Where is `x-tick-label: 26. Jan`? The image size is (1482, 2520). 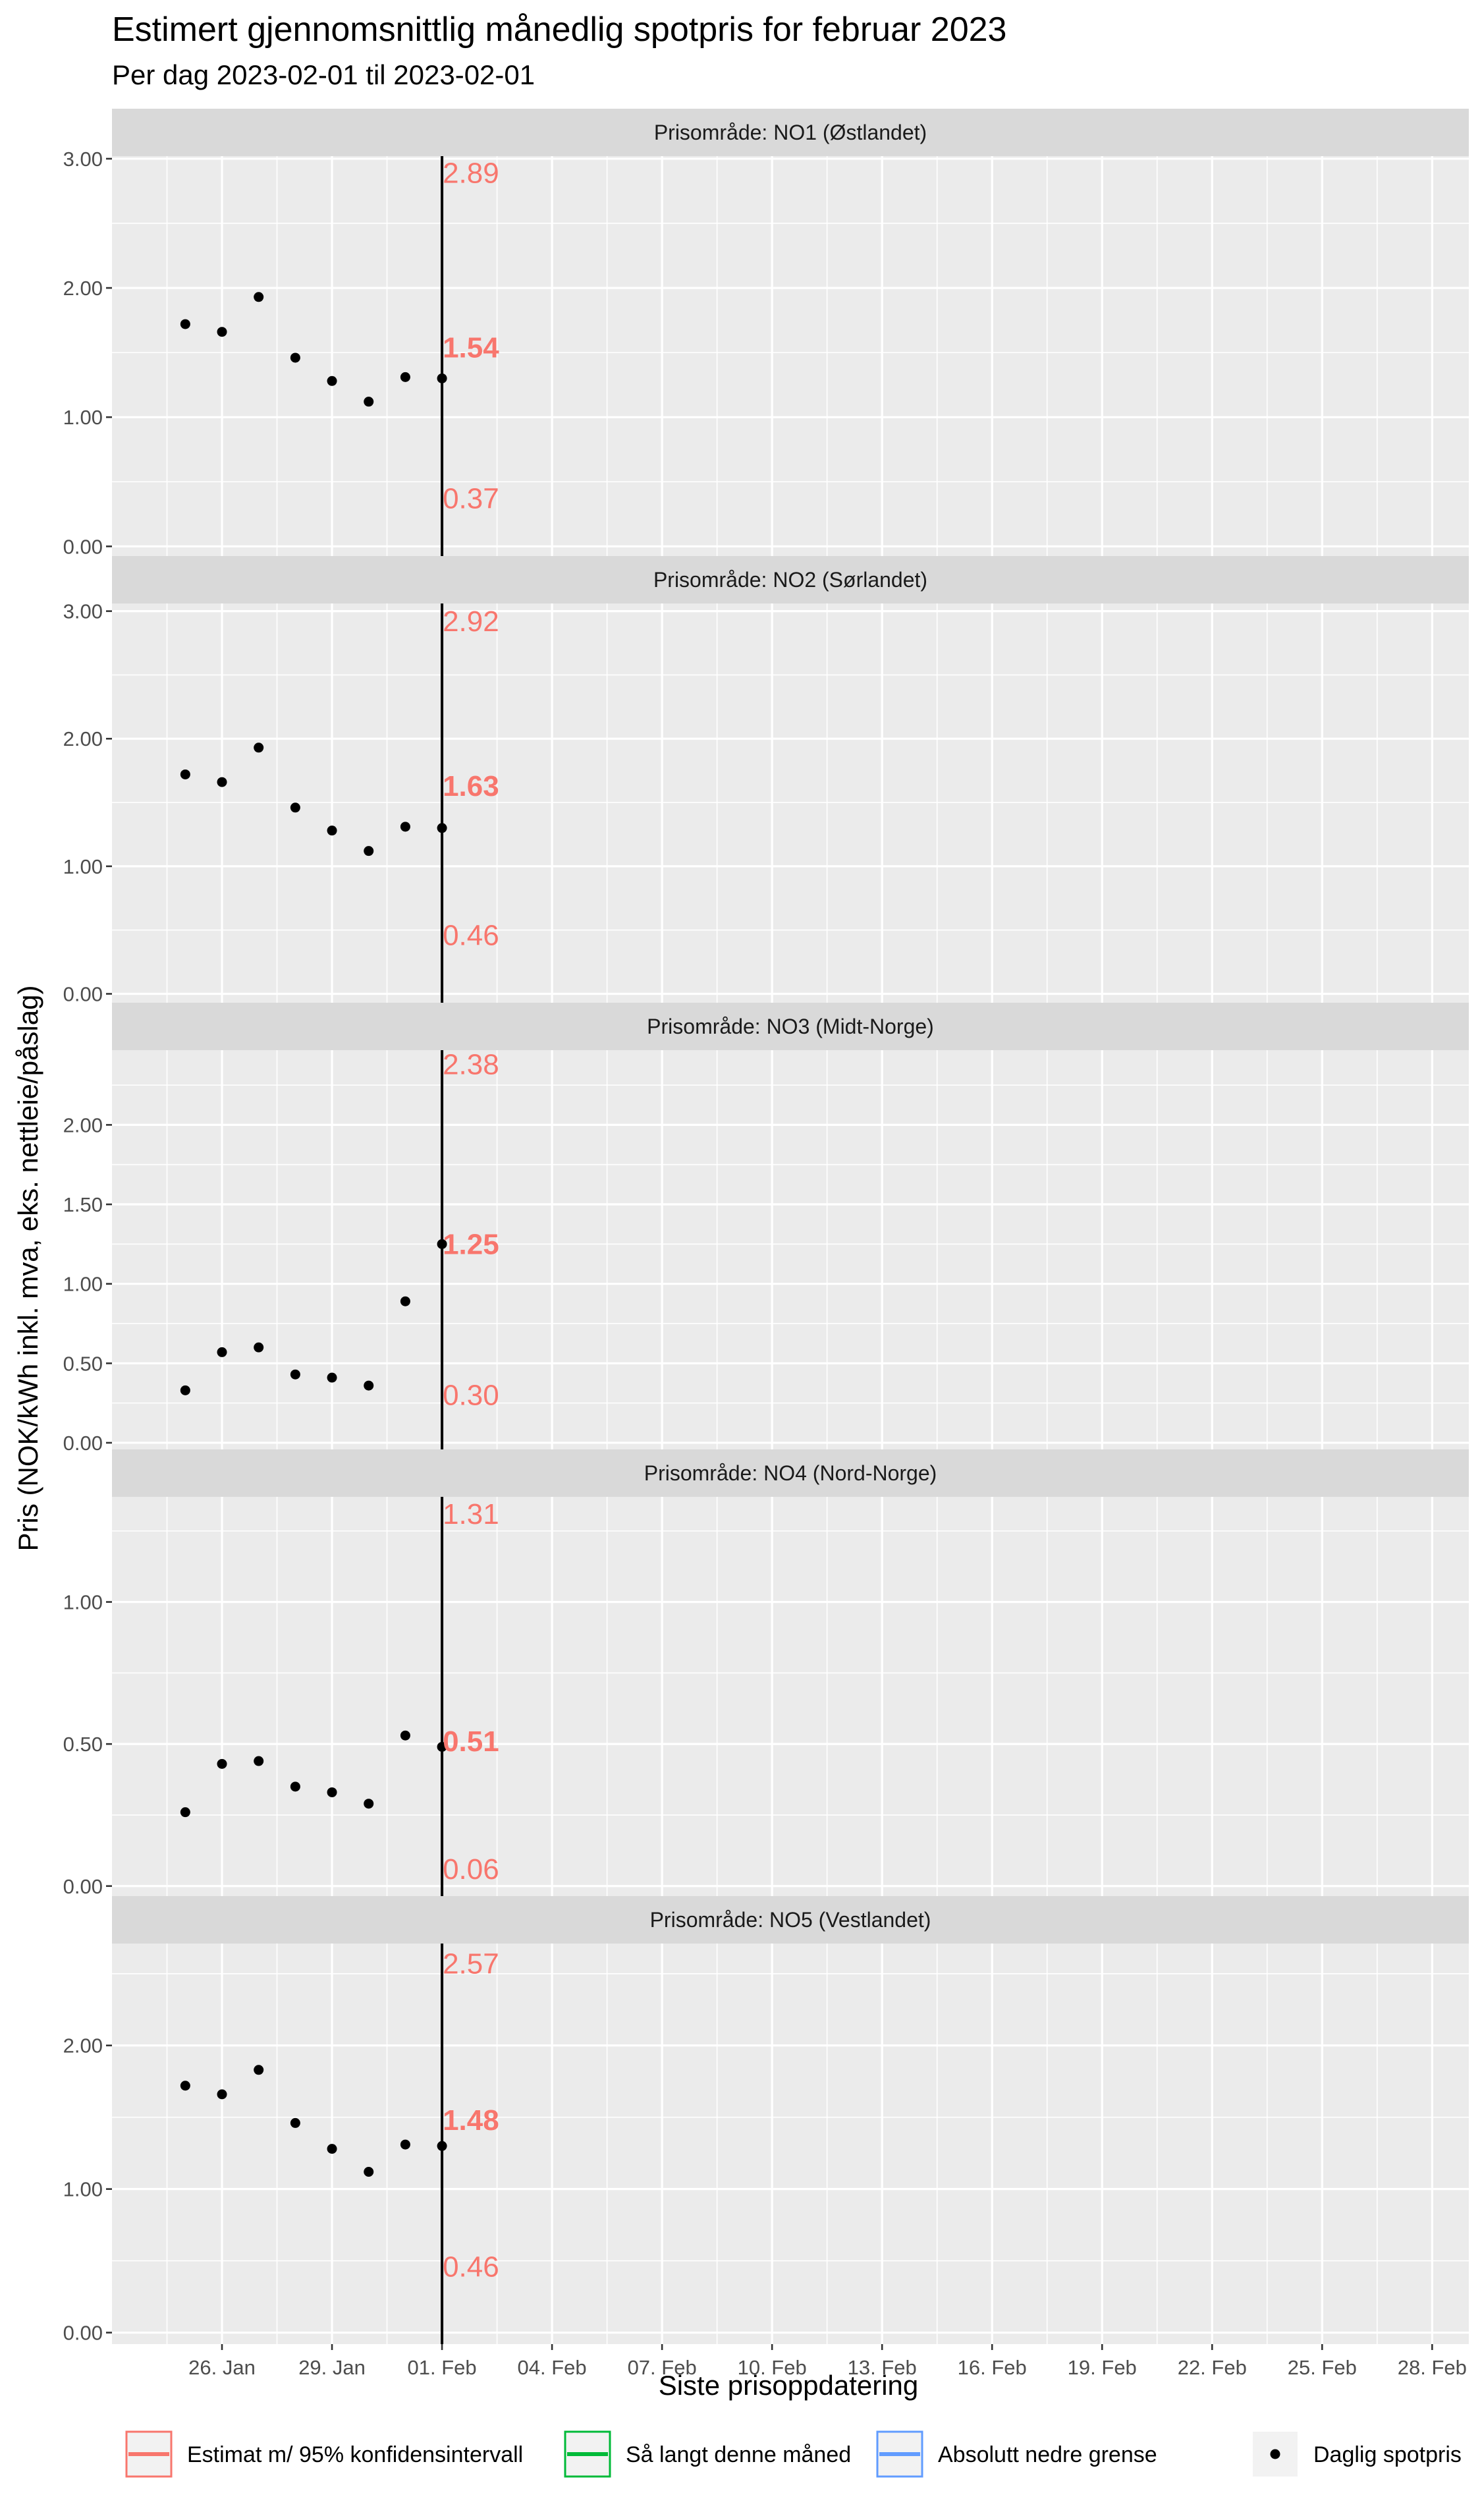
x-tick-label: 26. Jan is located at coordinates (222, 2367).